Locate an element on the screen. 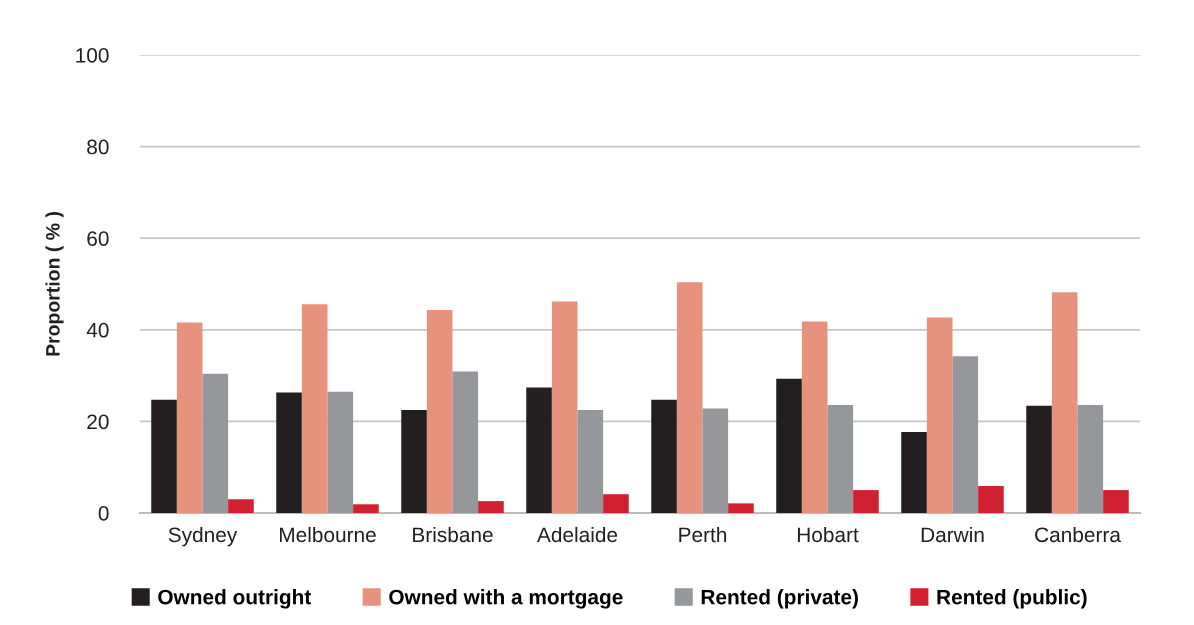 This screenshot has height=625, width=1194. y-axis-title: Proportion ( % ) is located at coordinates (54, 284).